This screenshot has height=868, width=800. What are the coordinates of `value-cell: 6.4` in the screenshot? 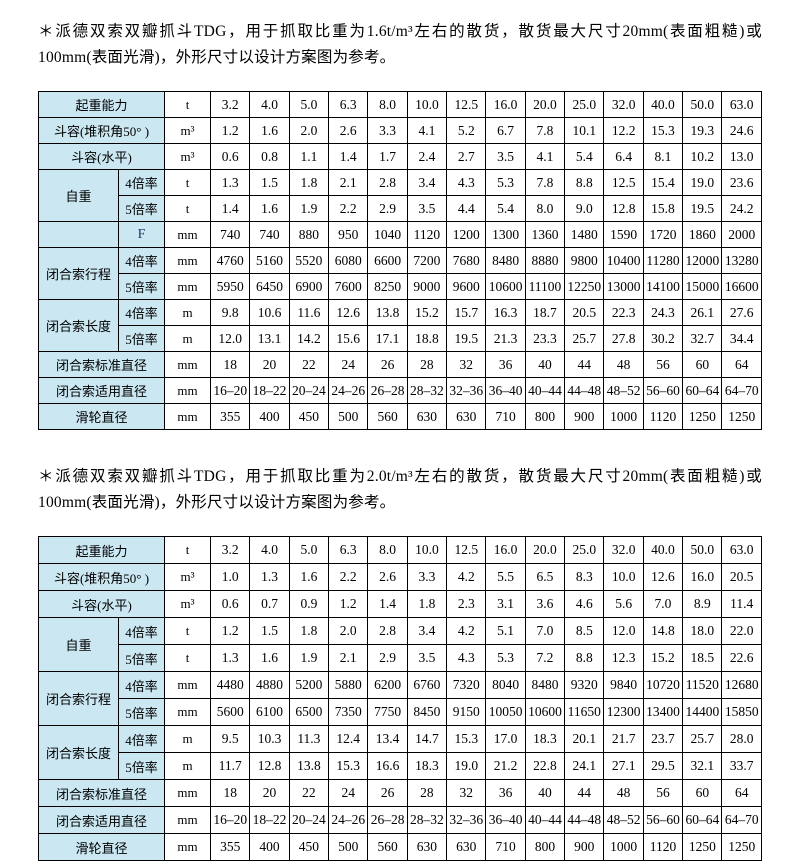 It's located at (623, 156).